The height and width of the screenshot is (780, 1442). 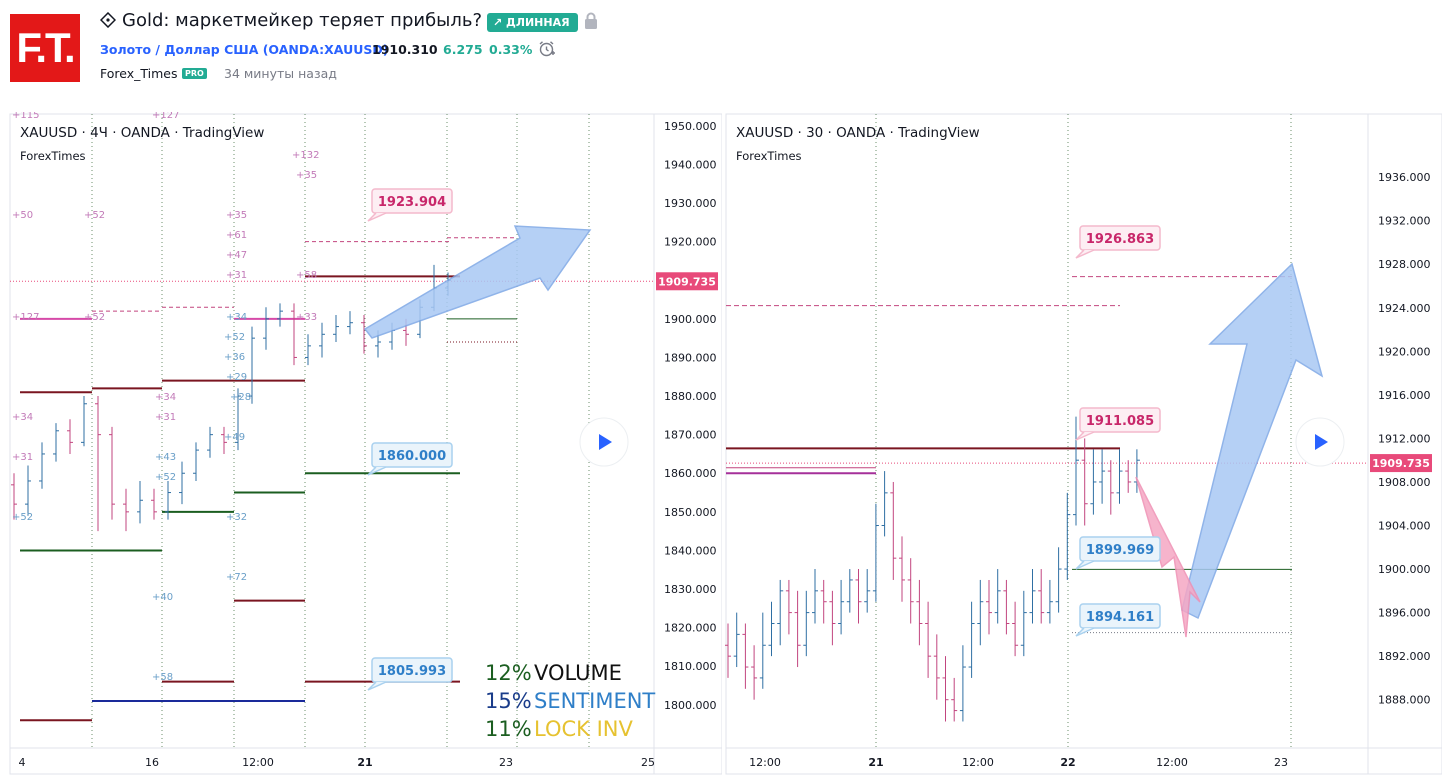 I want to click on y-tick-label: 1890.000, so click(x=690, y=357).